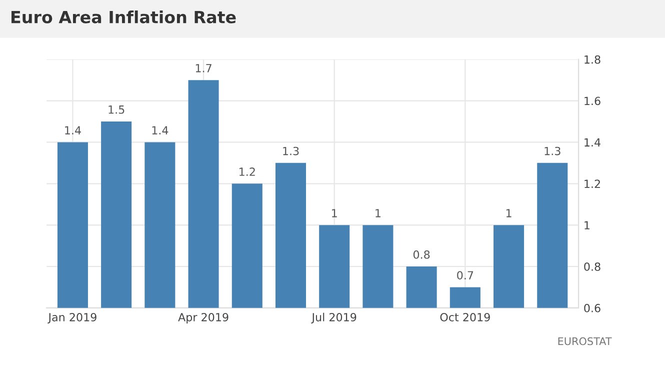  I want to click on data-label: 1.2, so click(247, 172).